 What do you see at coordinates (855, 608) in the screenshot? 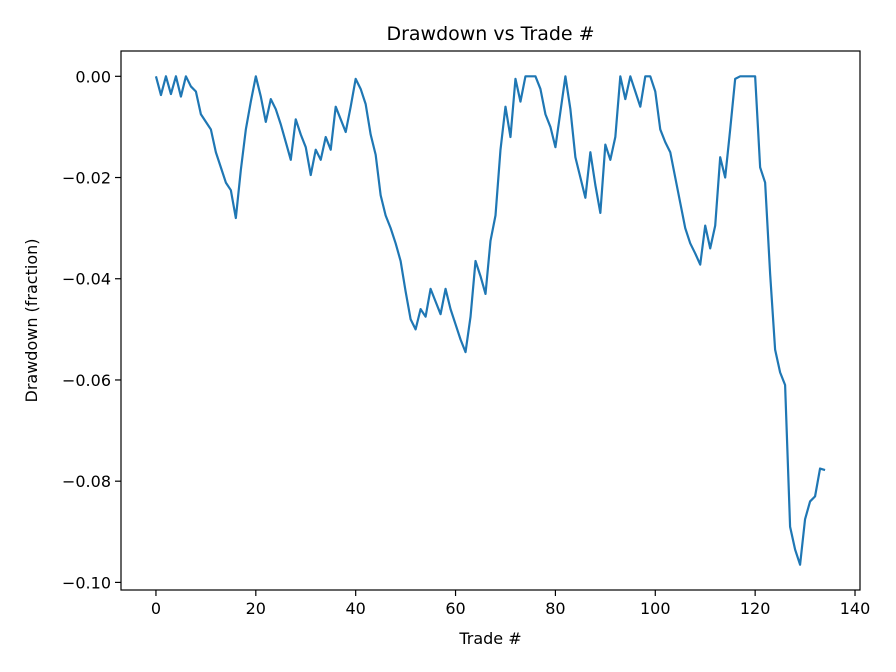
I see `x-tick-label: 140` at bounding box center [855, 608].